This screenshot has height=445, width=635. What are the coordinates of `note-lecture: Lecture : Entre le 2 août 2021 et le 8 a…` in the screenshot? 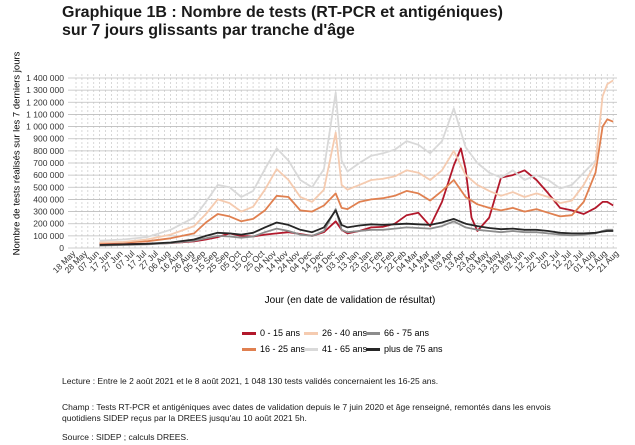 It's located at (250, 381).